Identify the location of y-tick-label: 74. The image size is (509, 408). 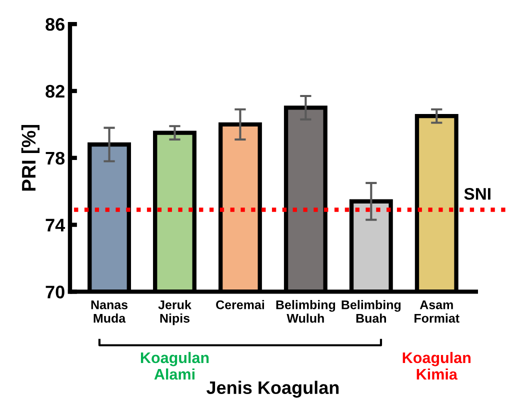
(56, 225).